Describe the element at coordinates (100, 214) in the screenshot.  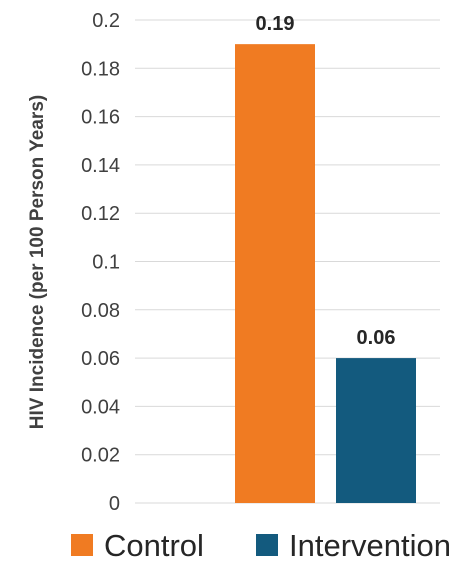
I see `y-tick-label: 0.12` at that location.